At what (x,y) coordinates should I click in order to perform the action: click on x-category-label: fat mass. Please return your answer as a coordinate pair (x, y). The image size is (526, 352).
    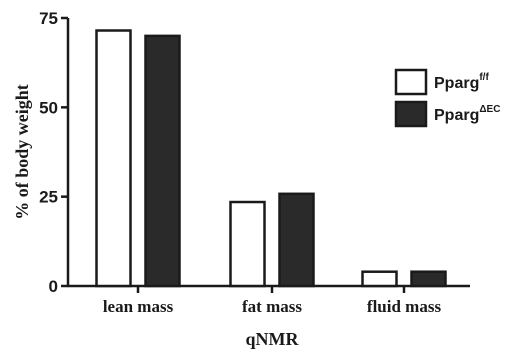
    Looking at the image, I should click on (272, 306).